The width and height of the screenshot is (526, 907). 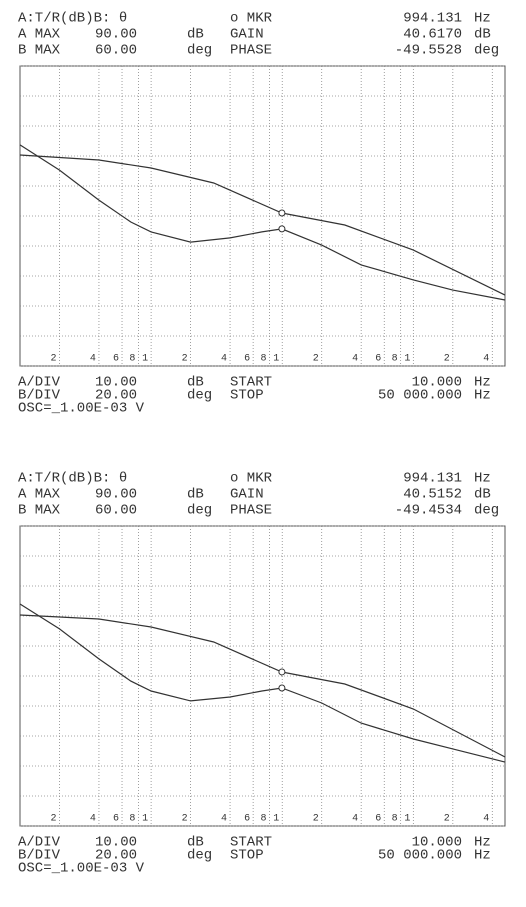 What do you see at coordinates (432, 495) in the screenshot?
I see `header-text: 40.5152` at bounding box center [432, 495].